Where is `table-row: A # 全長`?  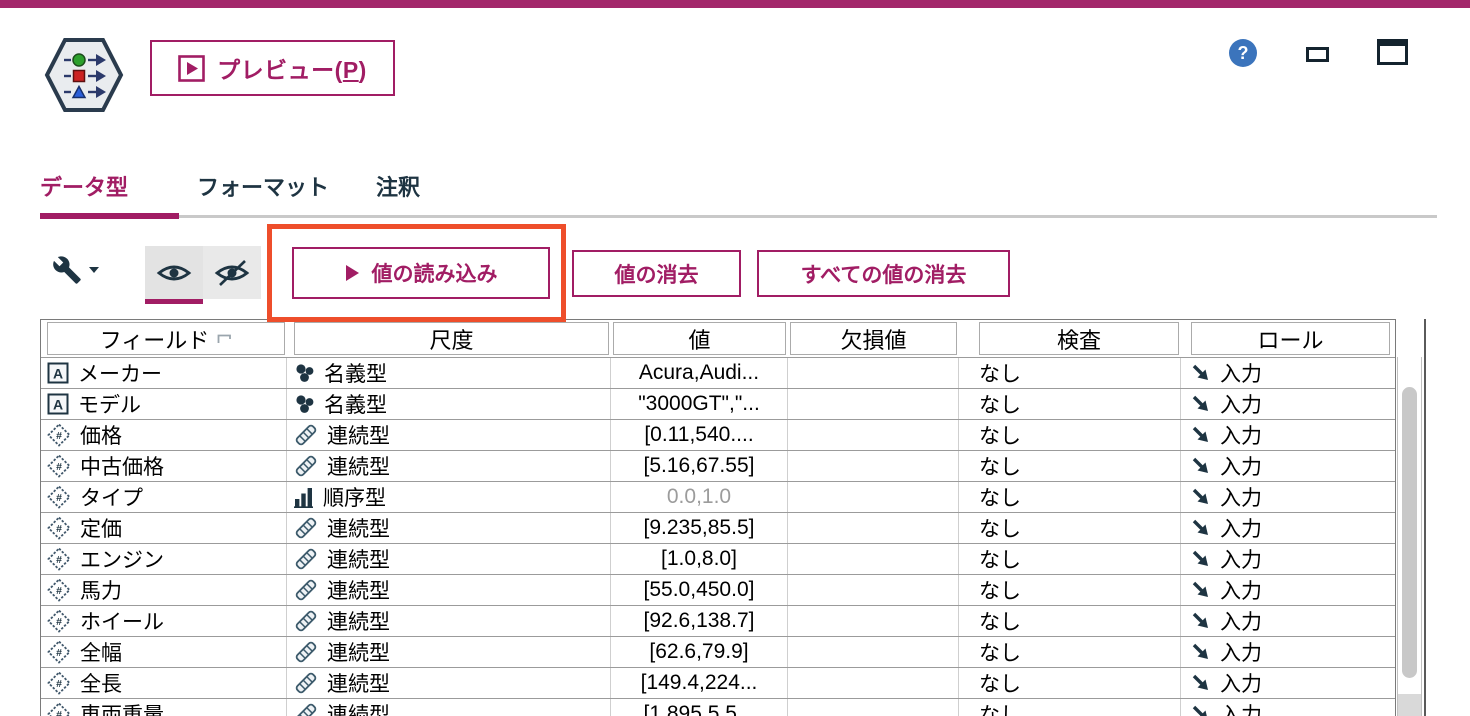 table-row: A # 全長 is located at coordinates (718, 683).